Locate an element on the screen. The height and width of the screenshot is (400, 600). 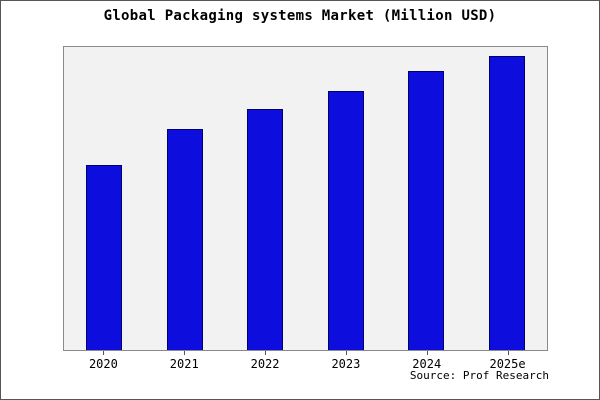
x-labels: 2020 2021 2022 2023 2024 2025e is located at coordinates (305, 365).